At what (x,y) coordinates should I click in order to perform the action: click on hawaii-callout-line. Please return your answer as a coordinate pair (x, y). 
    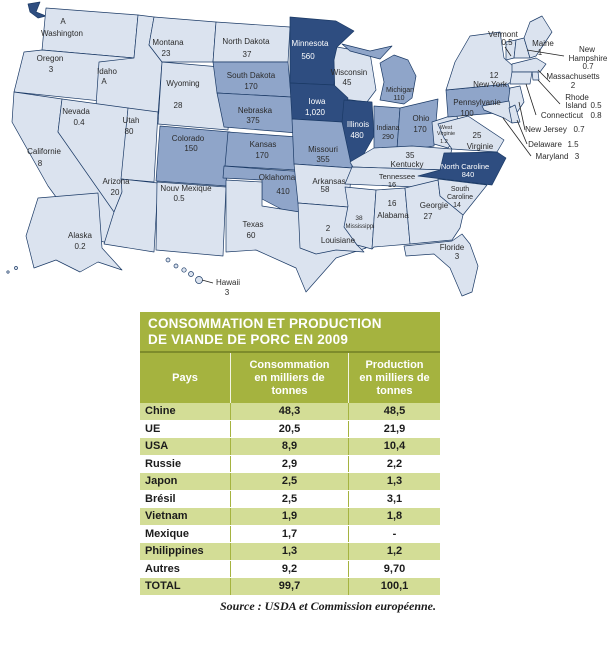
    Looking at the image, I should click on (207, 281).